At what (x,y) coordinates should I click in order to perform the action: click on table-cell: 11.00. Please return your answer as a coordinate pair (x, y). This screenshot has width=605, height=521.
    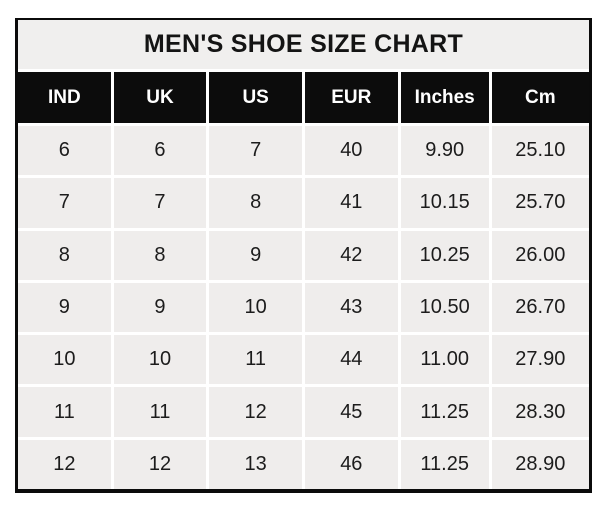
    Looking at the image, I should click on (444, 360).